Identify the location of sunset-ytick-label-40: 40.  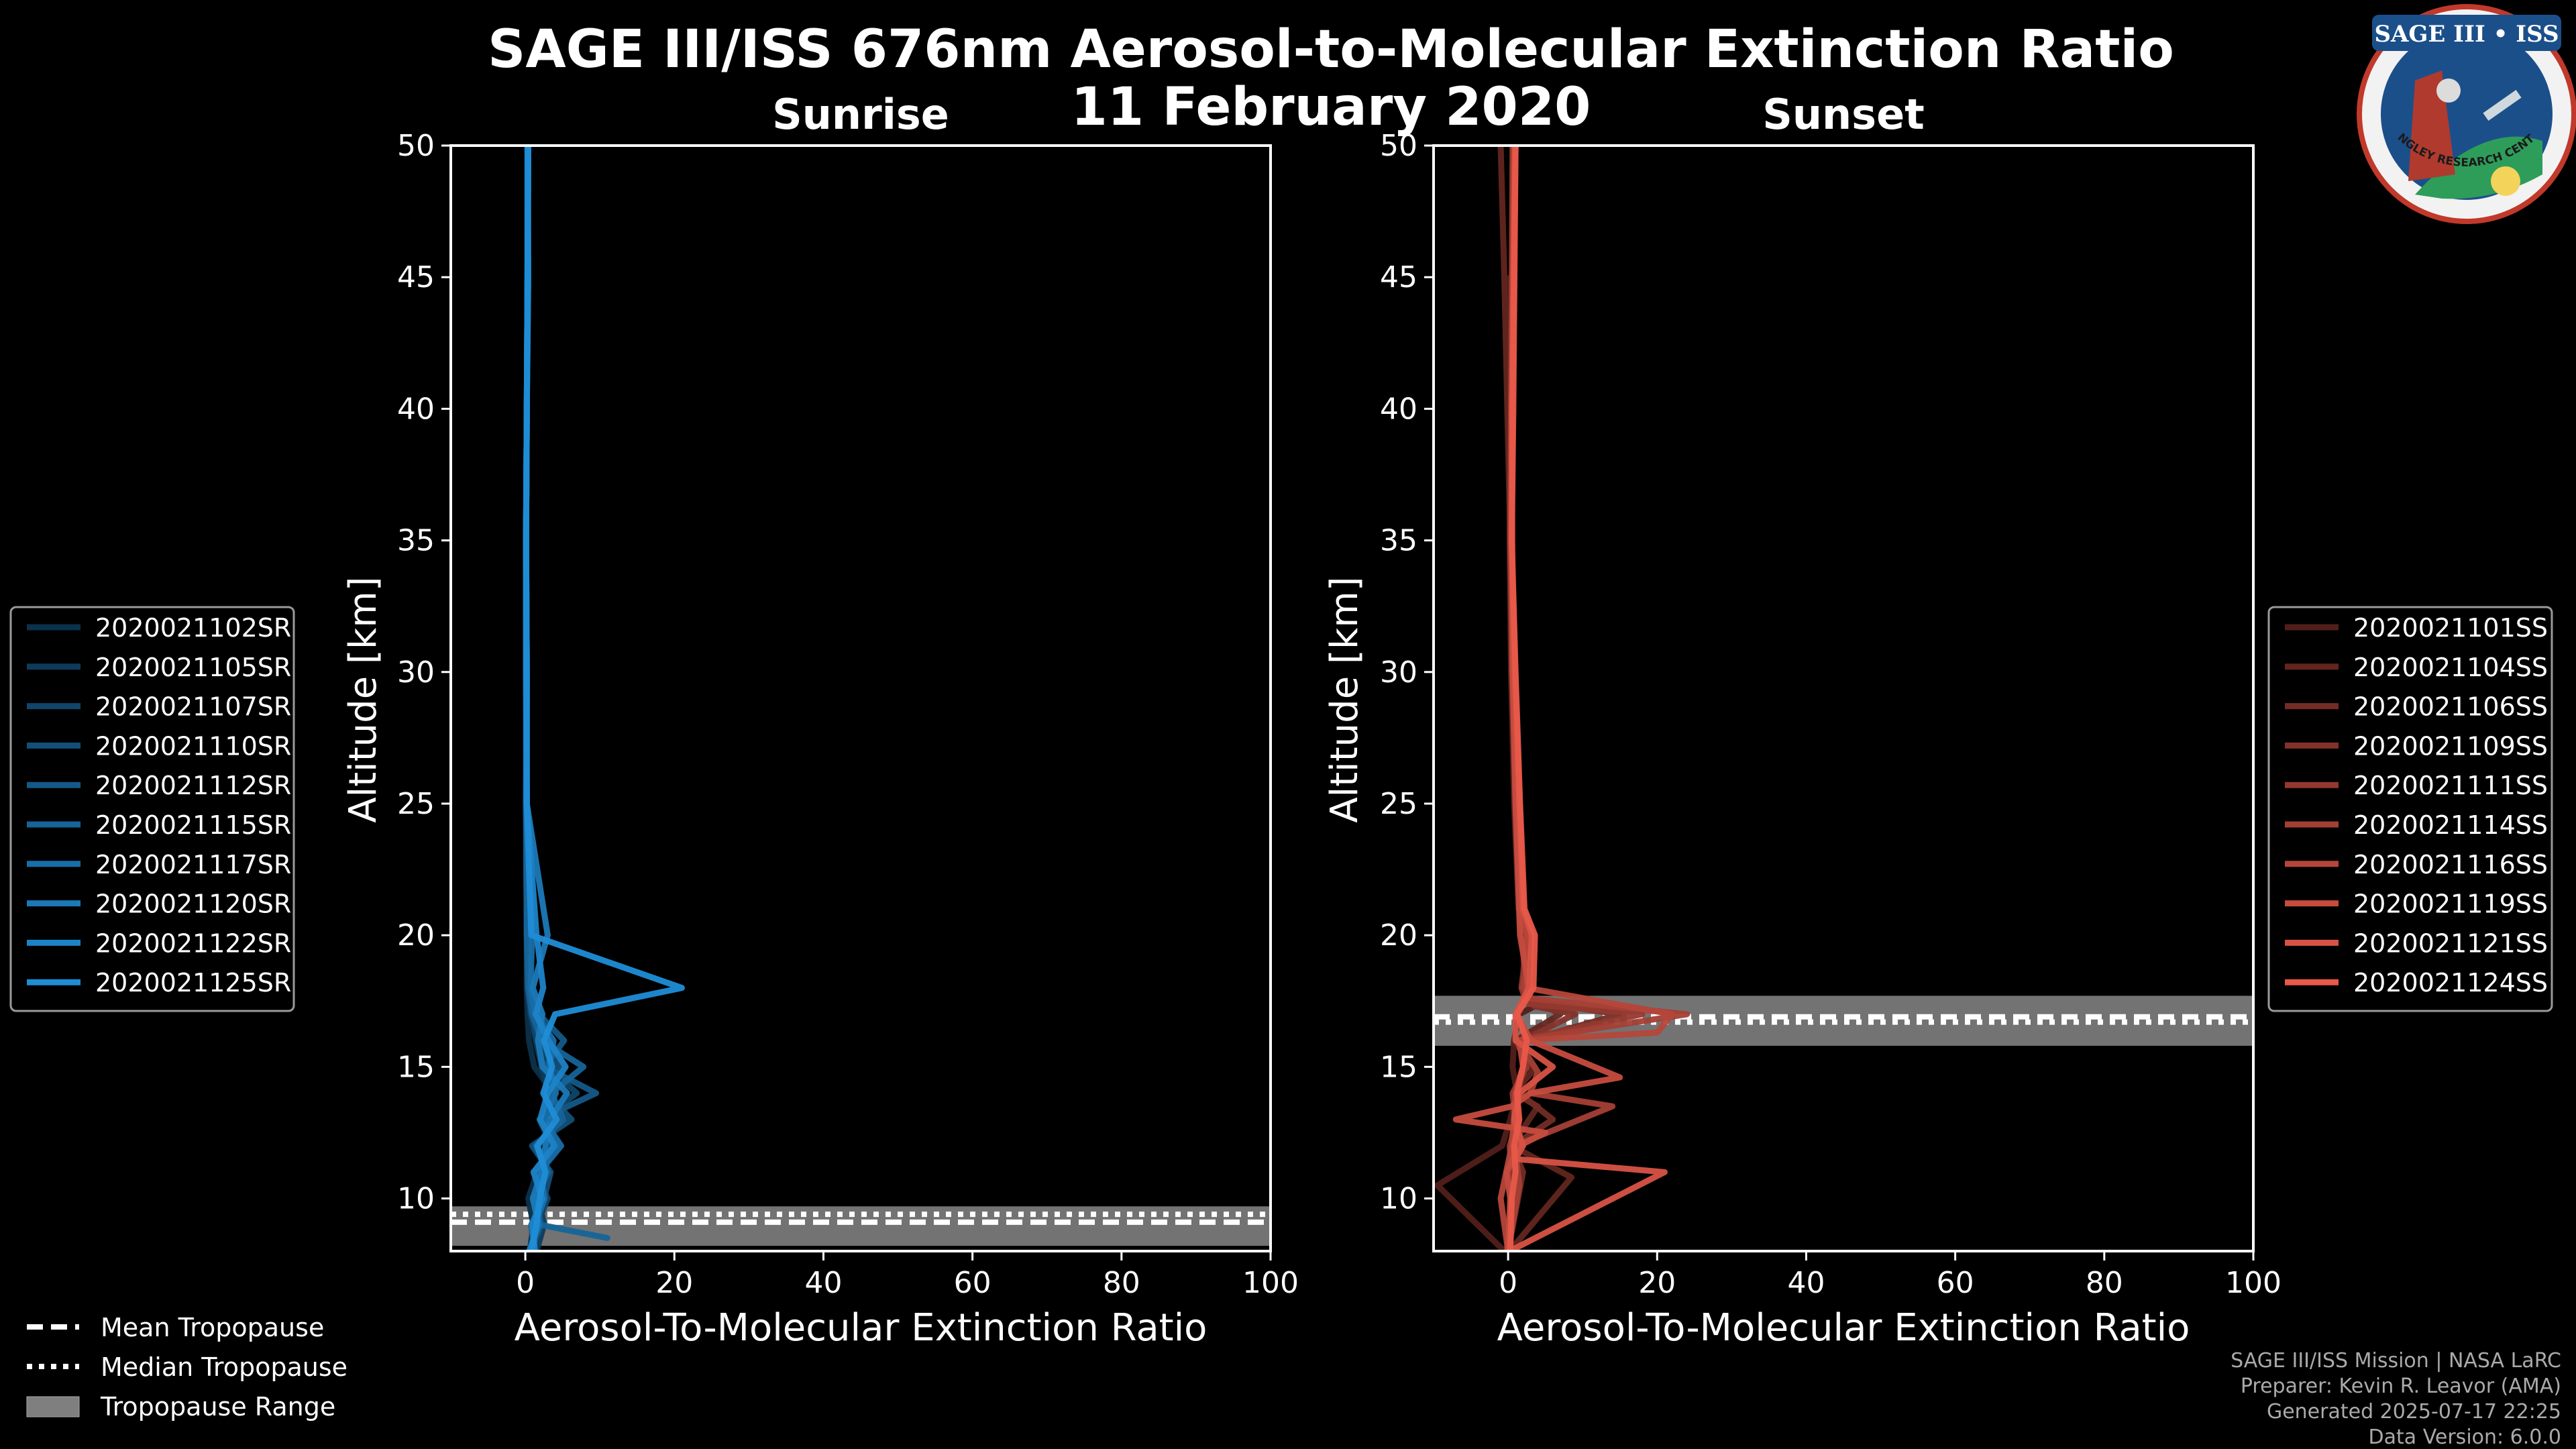
(1398, 409).